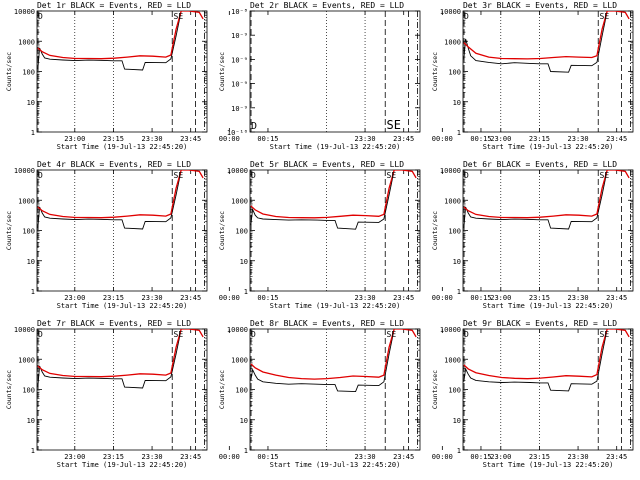 This screenshot has height=480, width=640. Describe the element at coordinates (540, 5) in the screenshot. I see `chart-title: Det 3r BLACK = Events, RED = LLD` at that location.